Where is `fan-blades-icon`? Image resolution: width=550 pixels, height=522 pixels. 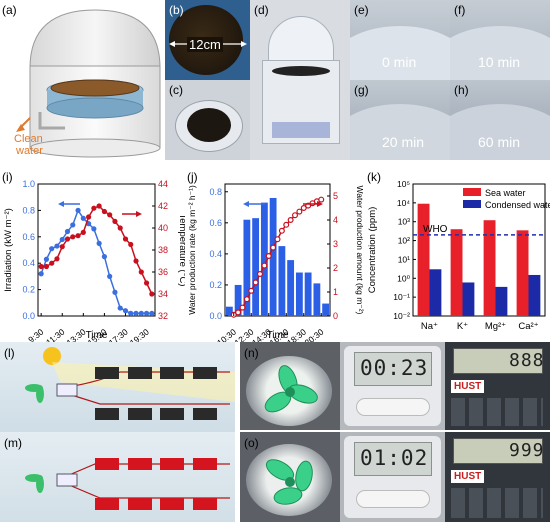
fan-blades-icon is located at coordinates (291, 389).